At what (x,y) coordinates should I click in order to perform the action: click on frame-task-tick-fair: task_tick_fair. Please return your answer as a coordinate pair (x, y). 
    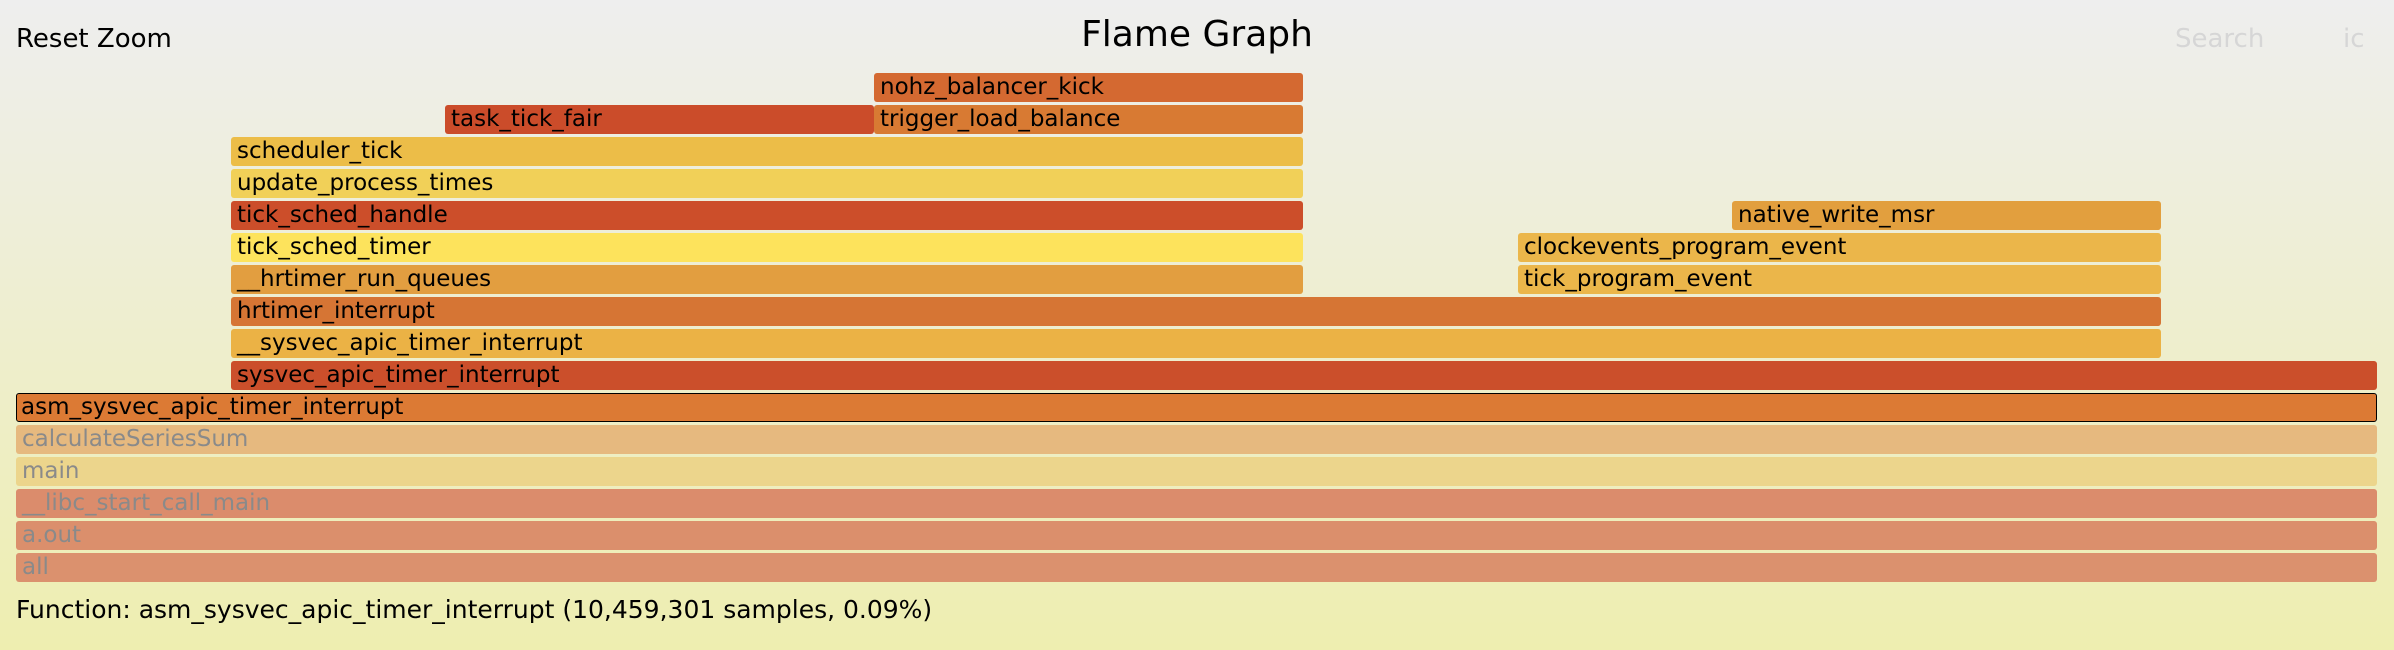
    Looking at the image, I should click on (659, 119).